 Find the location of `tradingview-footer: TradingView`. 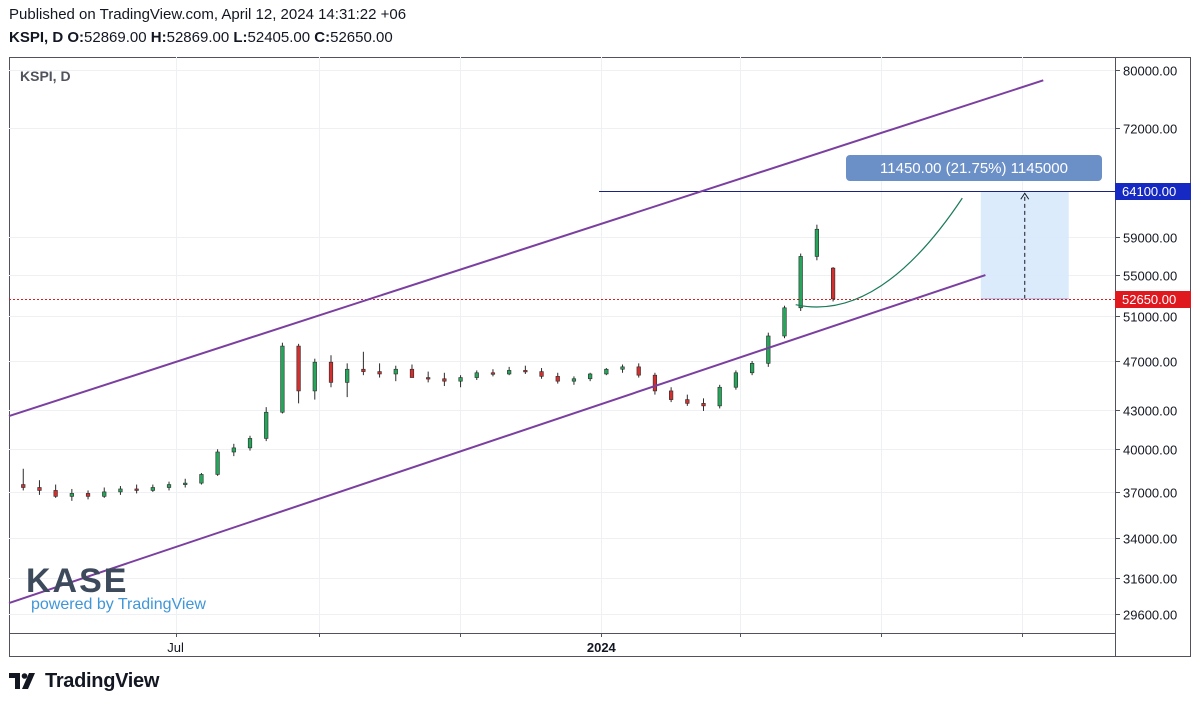

tradingview-footer: TradingView is located at coordinates (84, 681).